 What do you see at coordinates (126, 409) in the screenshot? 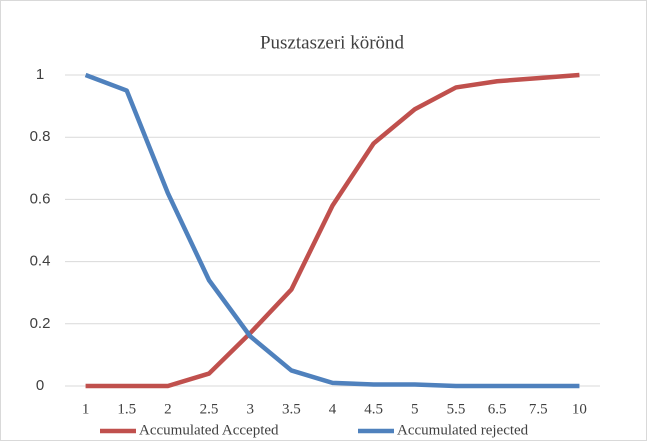
I see `x-tick-label: 1.5` at bounding box center [126, 409].